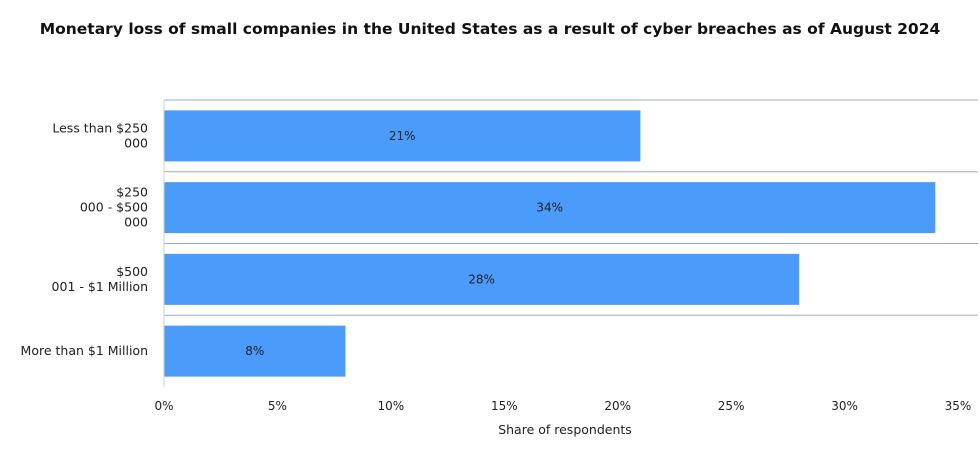 The width and height of the screenshot is (980, 461). I want to click on x-tick-label: 15%, so click(504, 406).